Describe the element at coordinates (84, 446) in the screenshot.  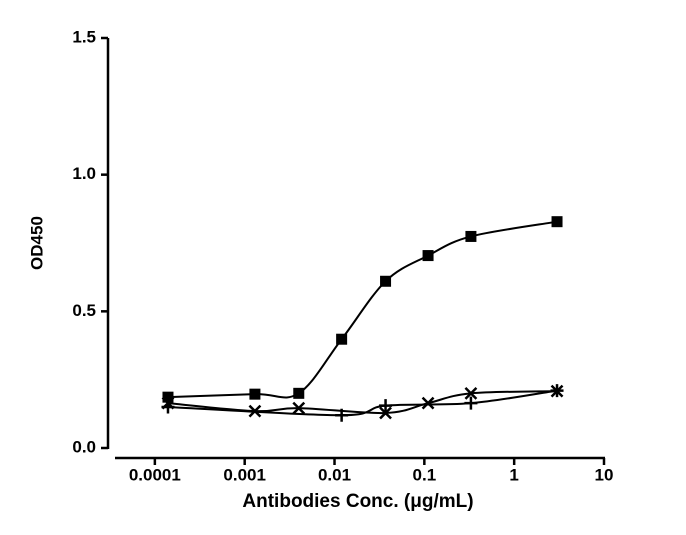
I see `y-tick-label: 0.0` at that location.